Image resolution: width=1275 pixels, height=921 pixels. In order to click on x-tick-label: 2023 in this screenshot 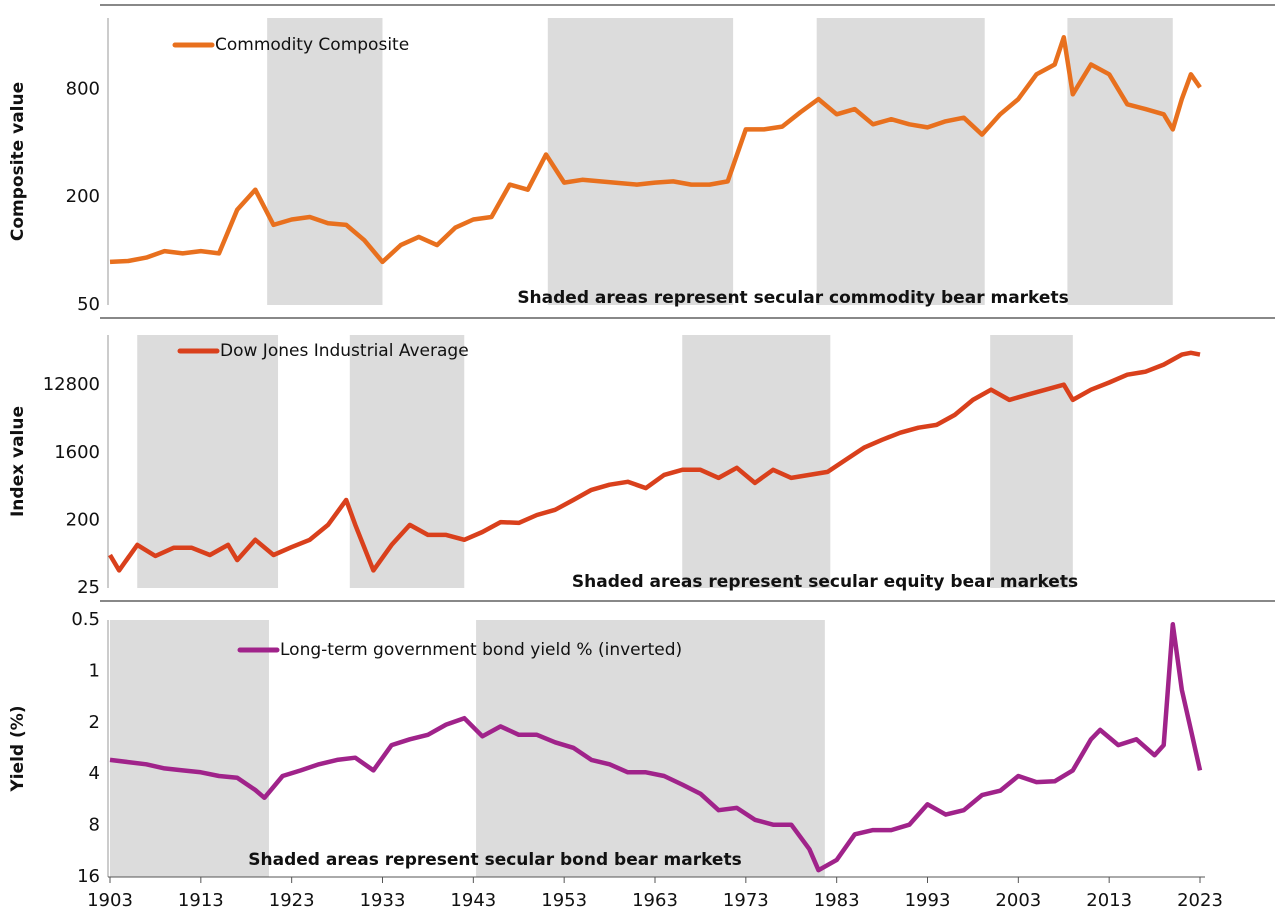, I will do `click(1200, 900)`.